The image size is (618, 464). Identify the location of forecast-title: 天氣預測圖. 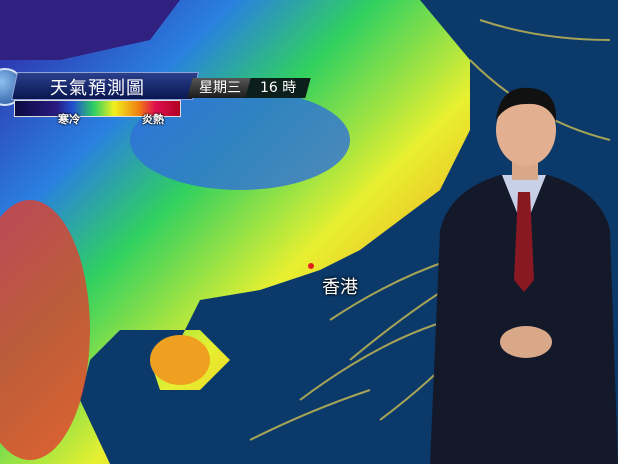
(97, 88).